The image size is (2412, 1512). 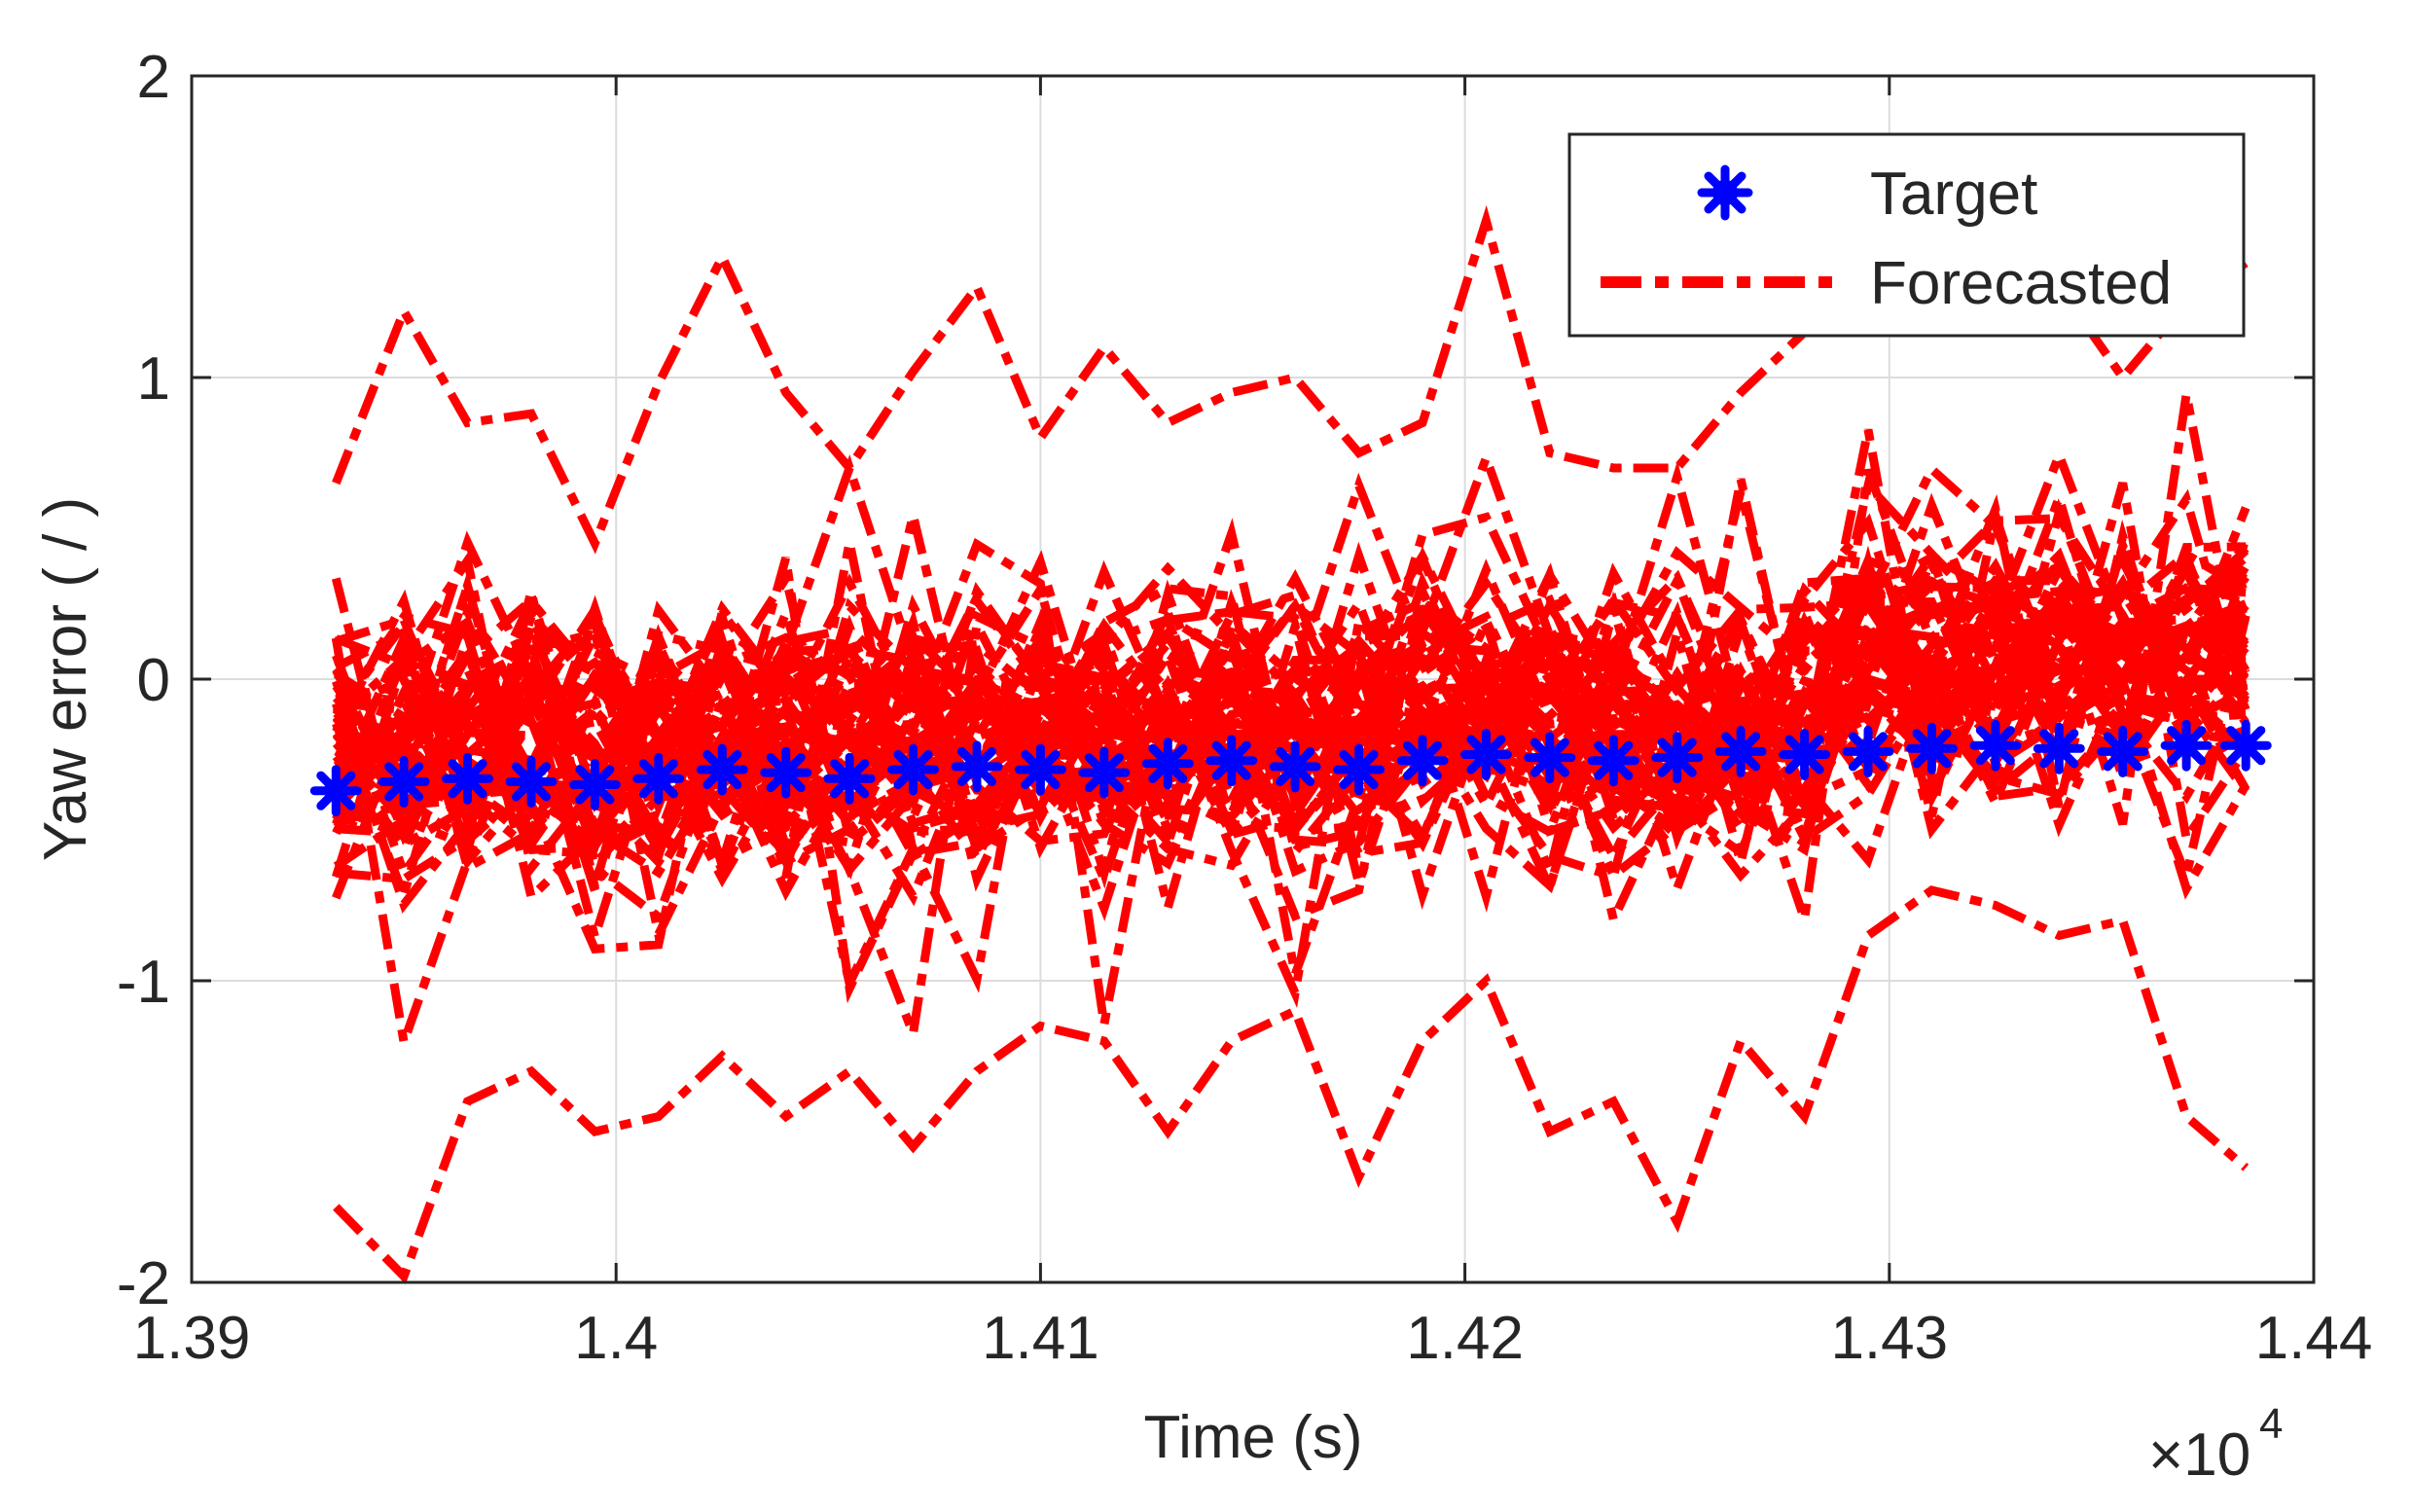 I want to click on x-exponent-base: ×10, so click(x=2199, y=1455).